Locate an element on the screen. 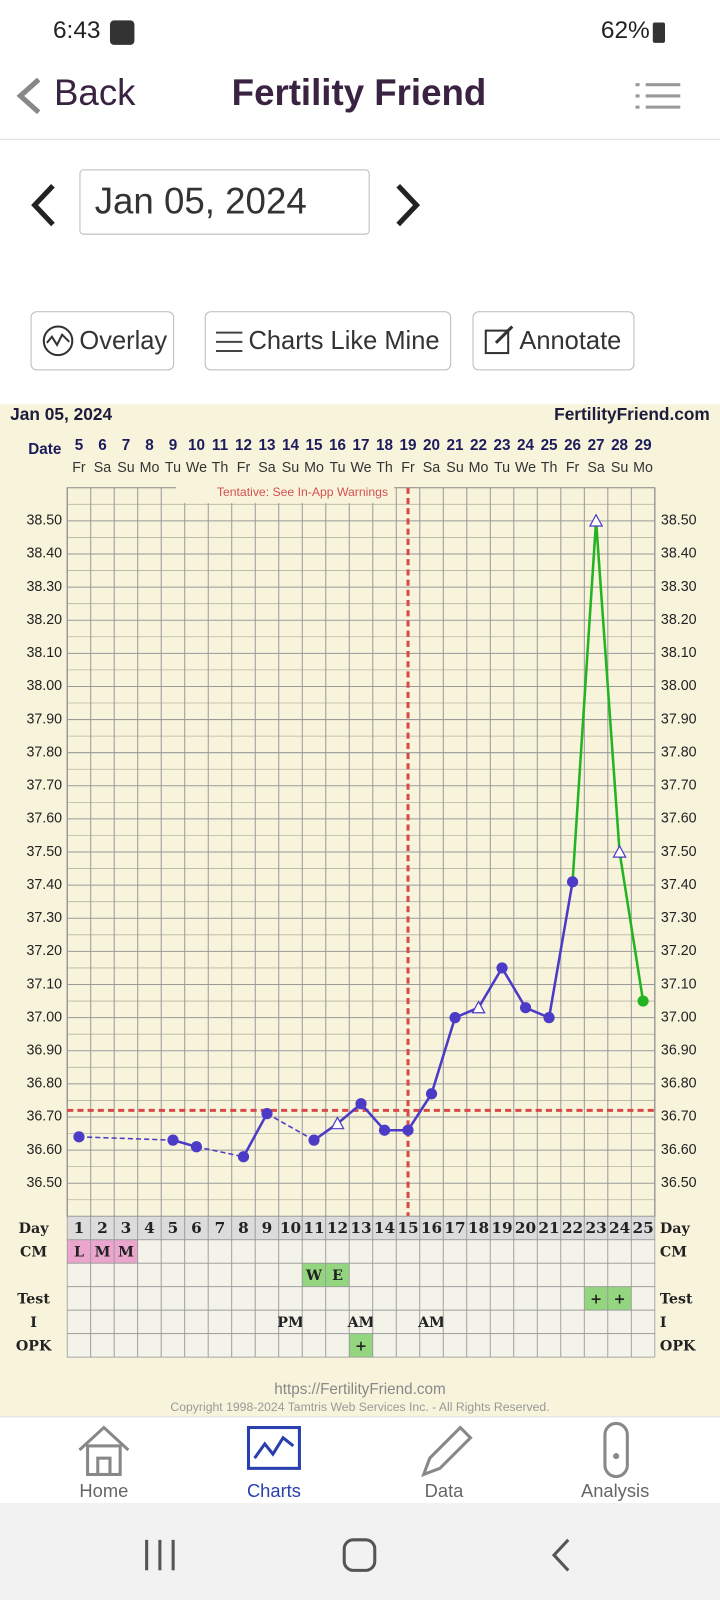 Image resolution: width=720 pixels, height=1600 pixels. menu-button is located at coordinates (658, 97).